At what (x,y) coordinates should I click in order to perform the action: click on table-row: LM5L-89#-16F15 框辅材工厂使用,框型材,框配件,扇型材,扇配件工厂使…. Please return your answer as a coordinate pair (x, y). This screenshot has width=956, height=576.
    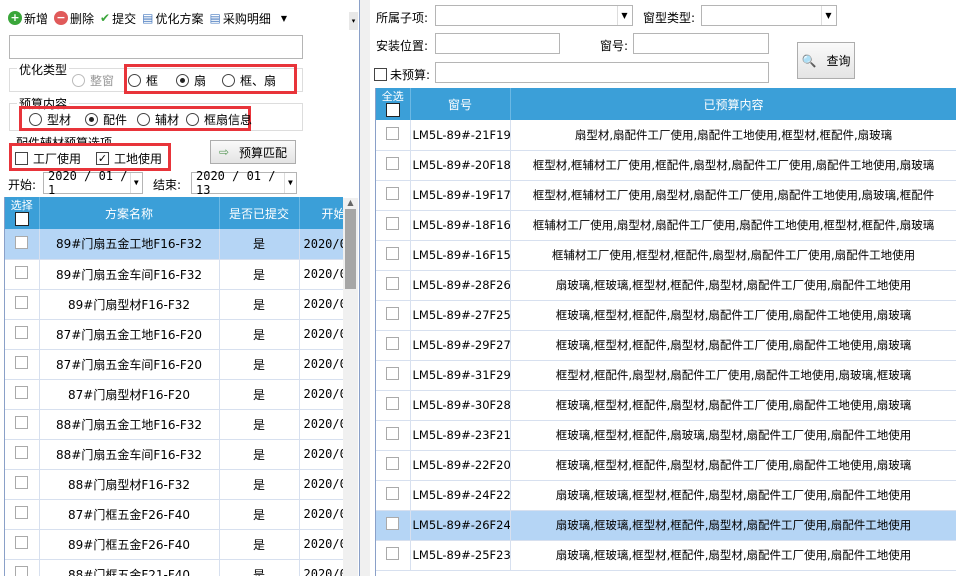
    Looking at the image, I should click on (666, 255).